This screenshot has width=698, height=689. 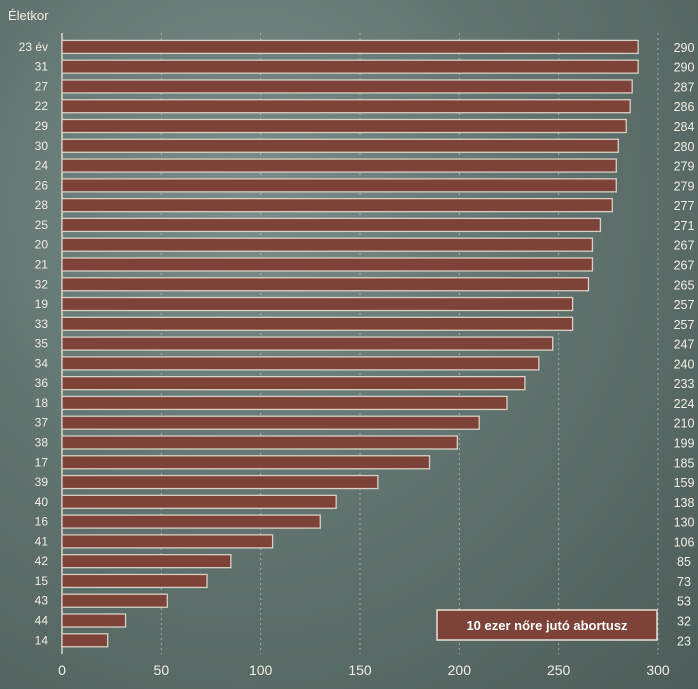 What do you see at coordinates (33, 47) in the screenshot?
I see `category-label: 23 év` at bounding box center [33, 47].